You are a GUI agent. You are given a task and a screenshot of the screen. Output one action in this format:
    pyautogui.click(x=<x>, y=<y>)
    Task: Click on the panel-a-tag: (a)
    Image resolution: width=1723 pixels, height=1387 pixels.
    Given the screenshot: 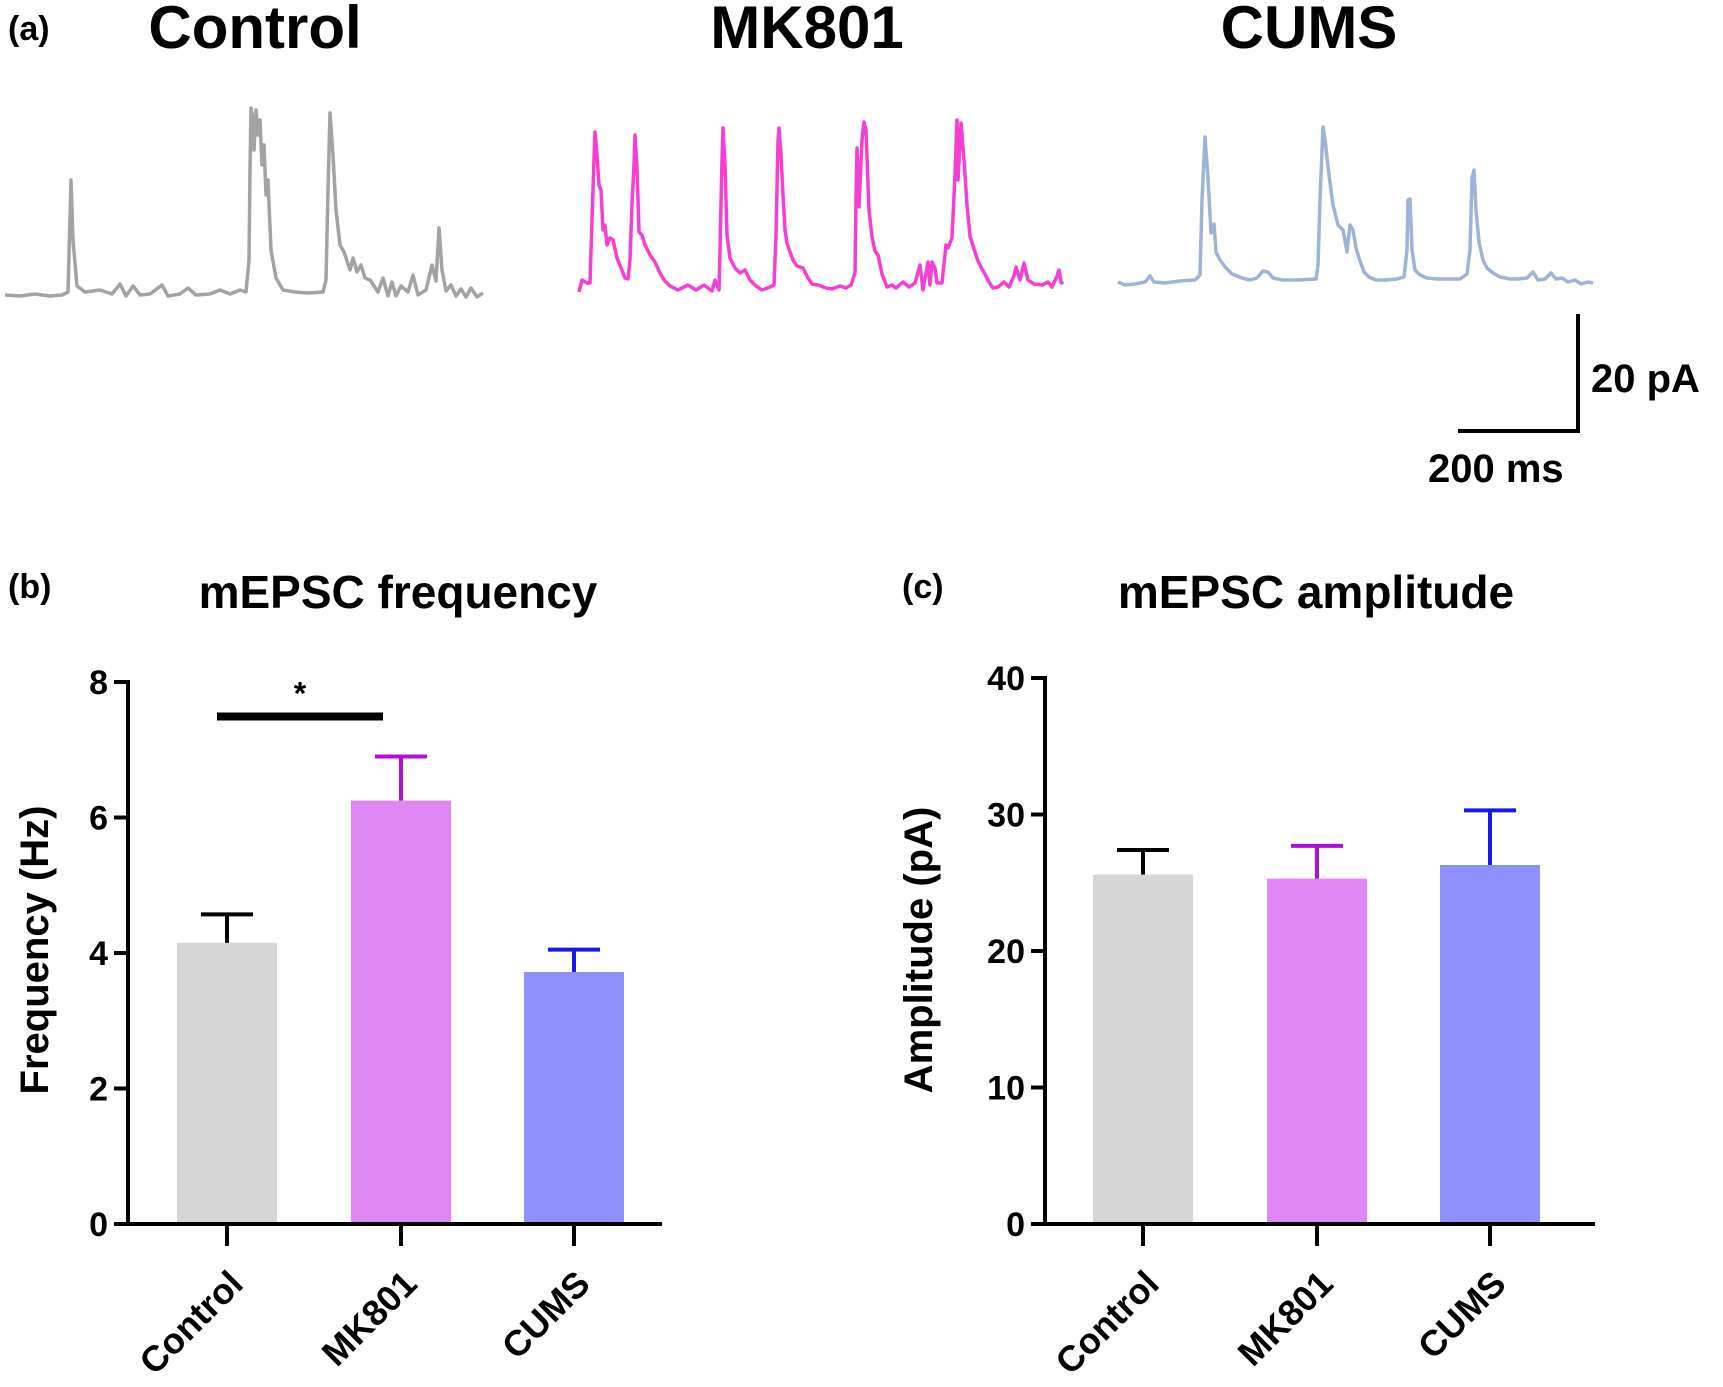 What is the action you would take?
    pyautogui.click(x=29, y=29)
    